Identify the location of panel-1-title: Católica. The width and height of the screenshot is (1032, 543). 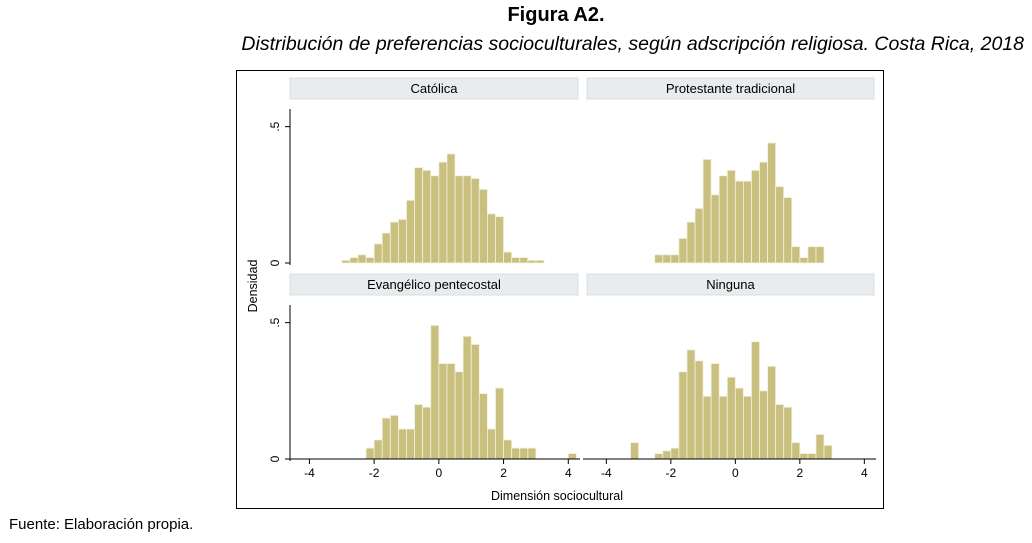
(435, 88).